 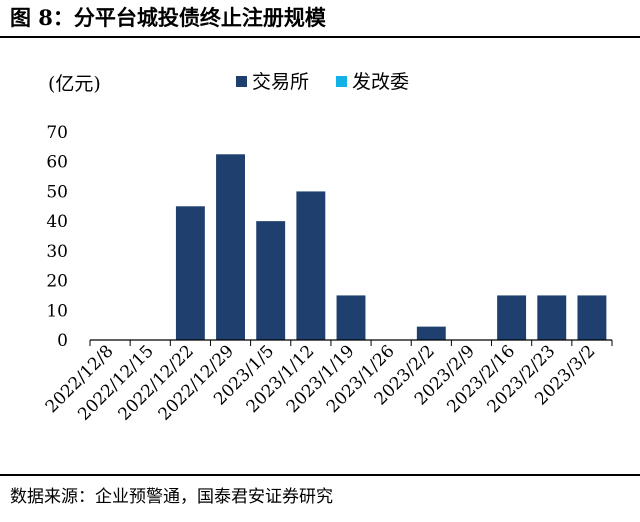 I want to click on y-axis-unit-label: (亿元), so click(x=74, y=84).